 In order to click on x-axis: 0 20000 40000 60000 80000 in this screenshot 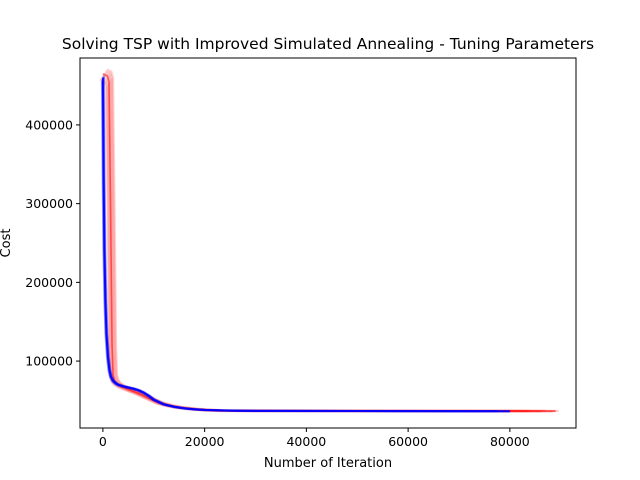, I will do `click(314, 438)`.